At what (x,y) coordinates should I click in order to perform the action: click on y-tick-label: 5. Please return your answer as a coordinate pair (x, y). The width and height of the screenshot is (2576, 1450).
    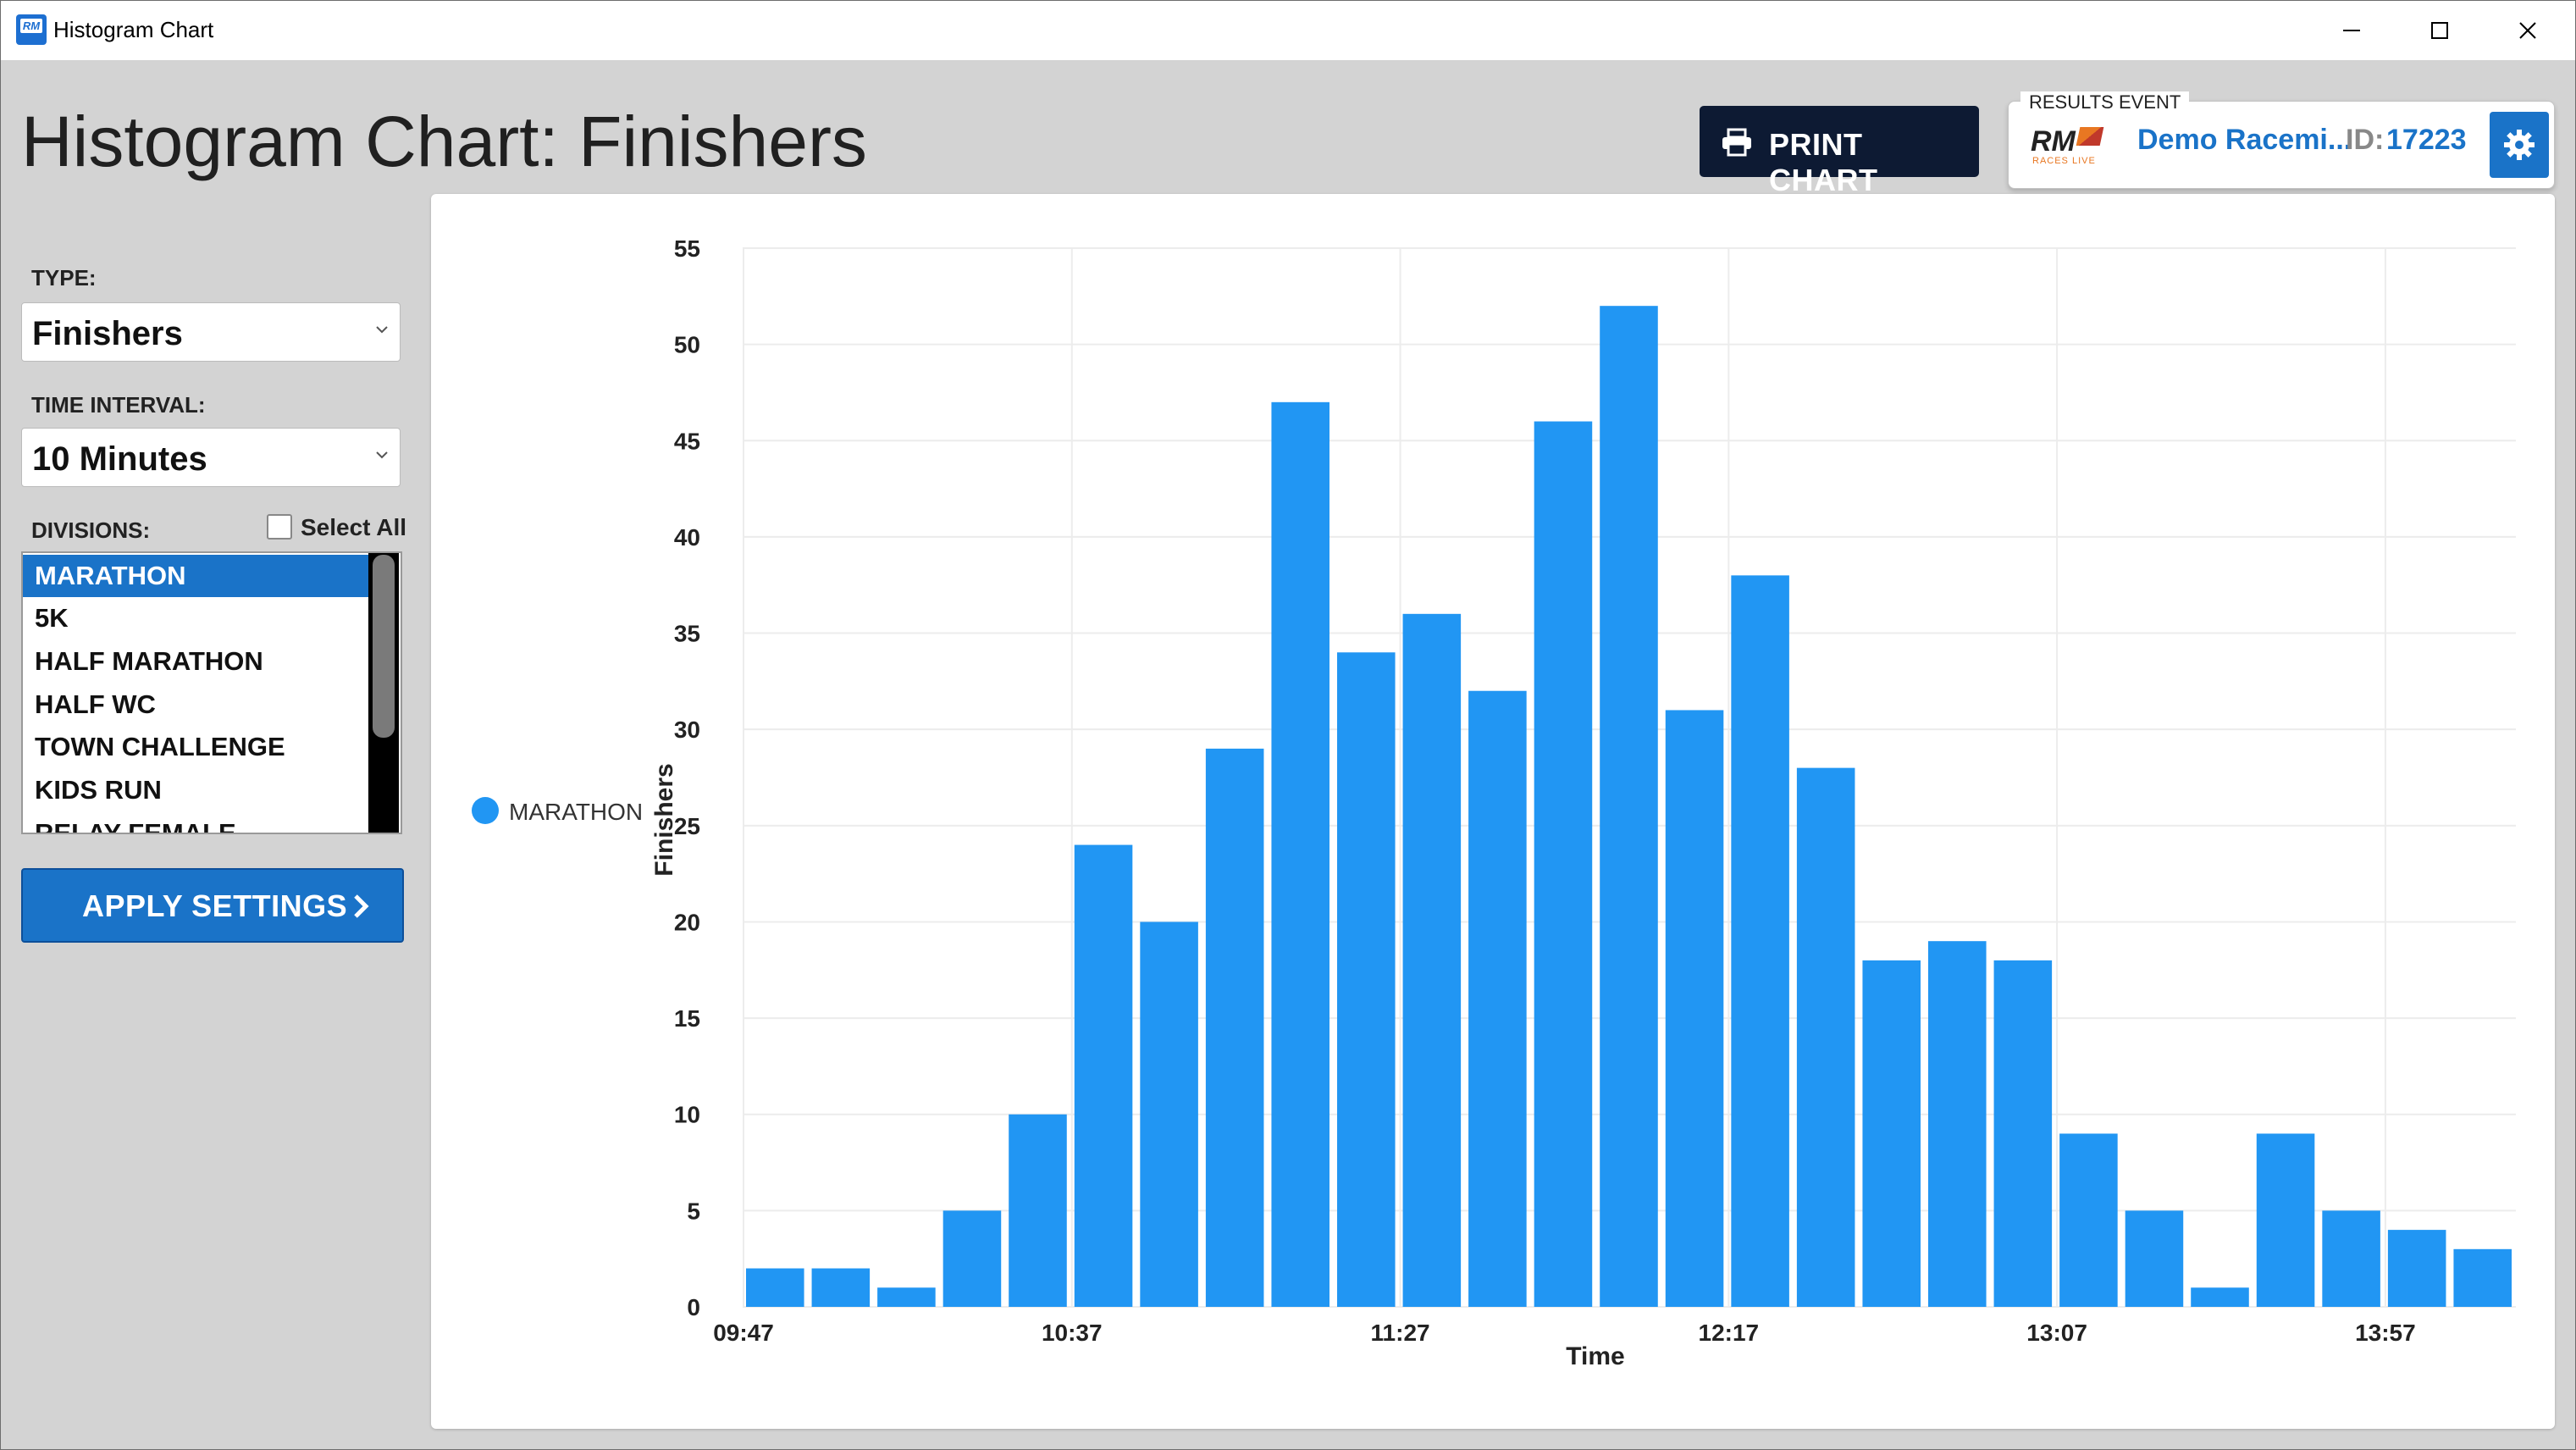
    Looking at the image, I should click on (693, 1211).